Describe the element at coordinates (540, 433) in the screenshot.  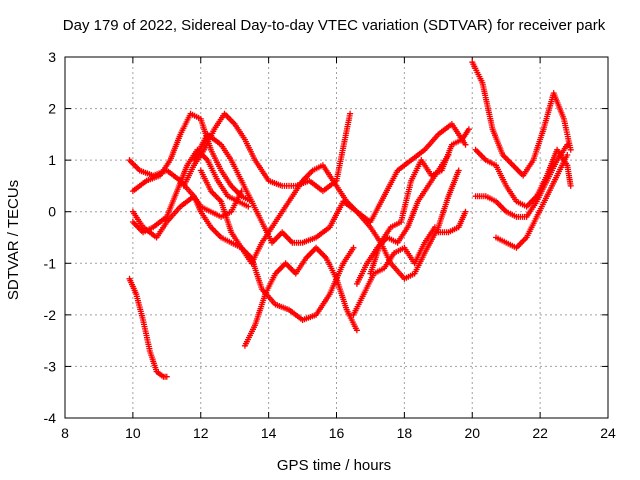
I see `x-tick-label: 22` at that location.